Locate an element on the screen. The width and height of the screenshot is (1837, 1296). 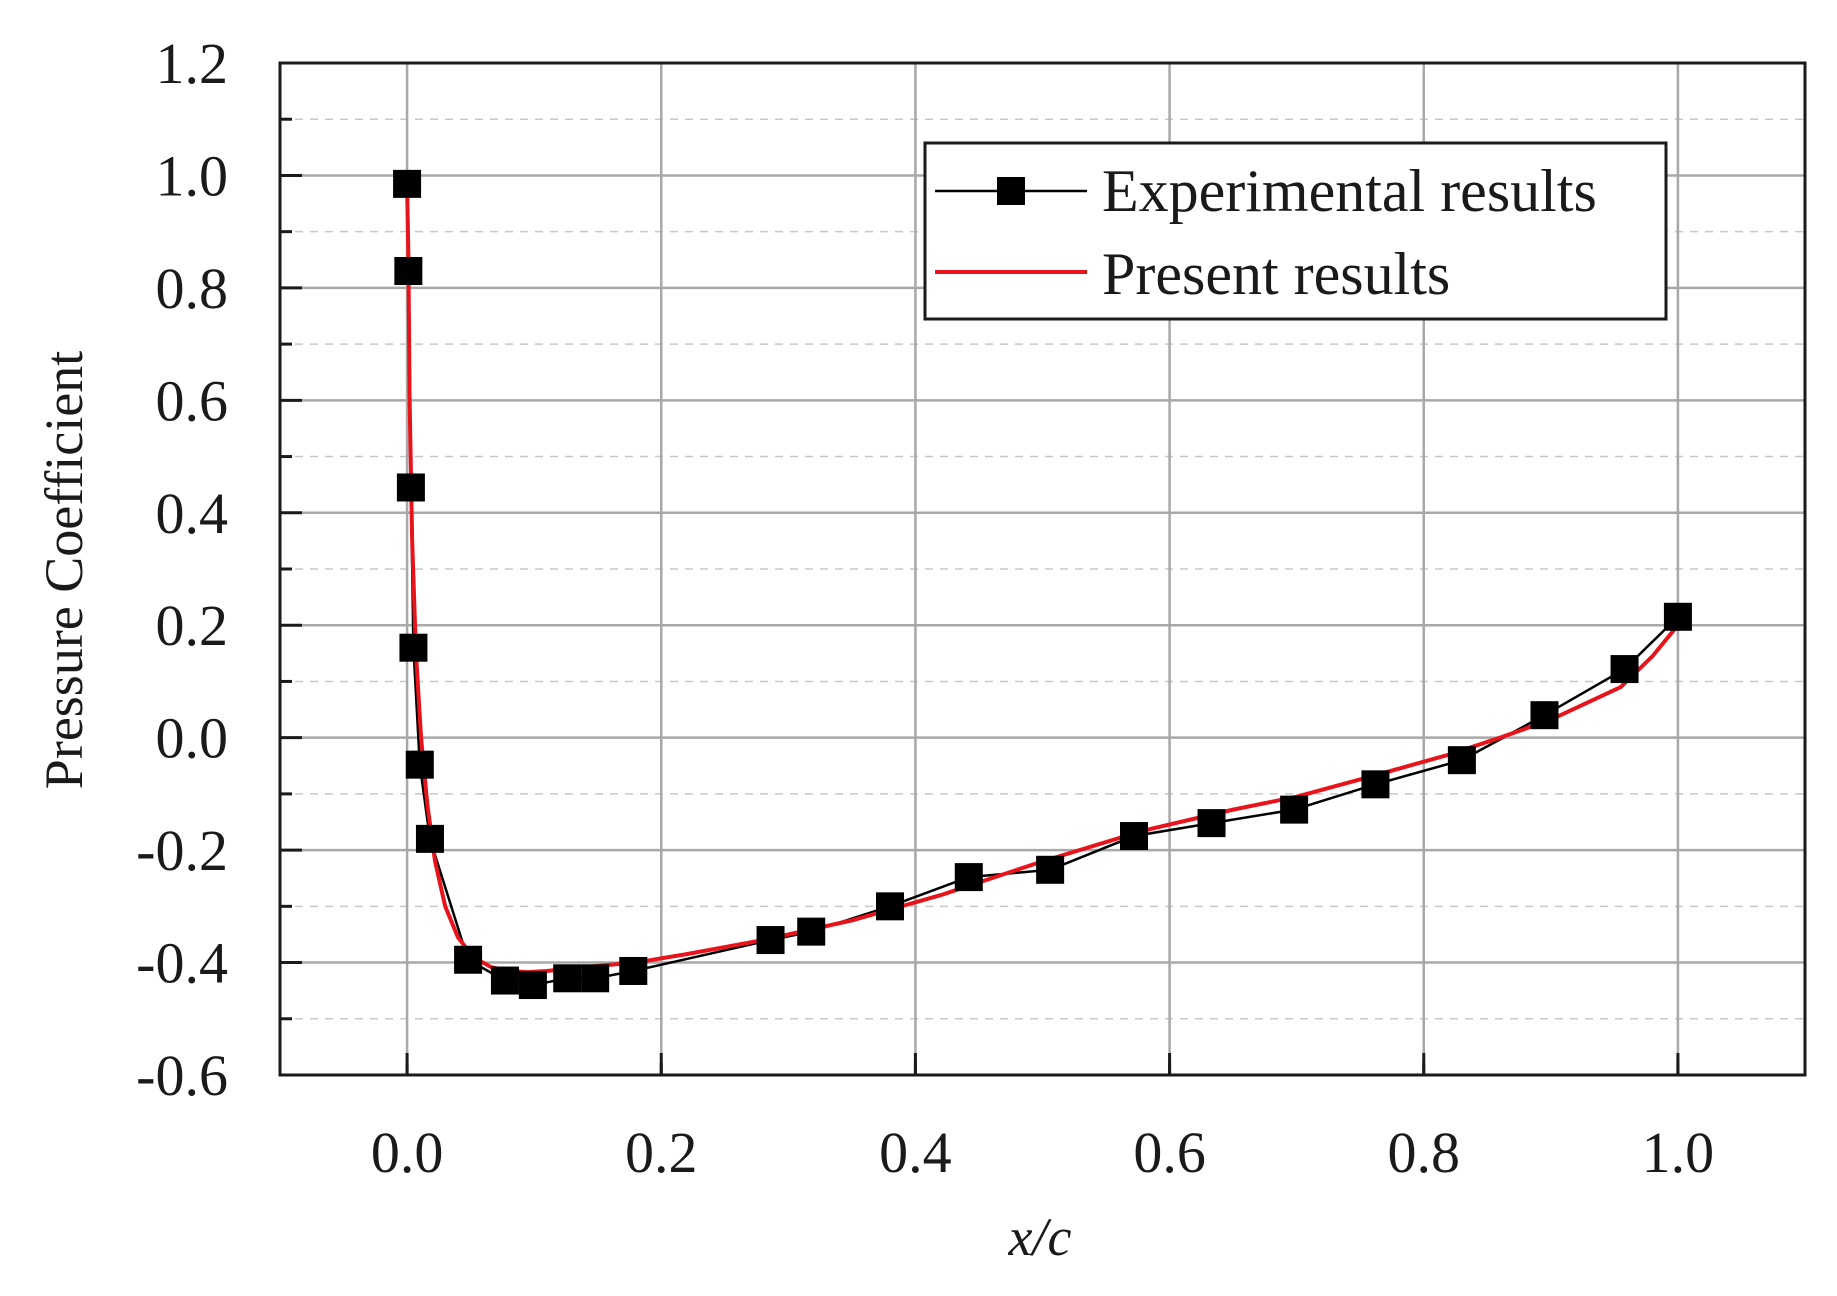
y-tick-label: 0.6 is located at coordinates (192, 400).